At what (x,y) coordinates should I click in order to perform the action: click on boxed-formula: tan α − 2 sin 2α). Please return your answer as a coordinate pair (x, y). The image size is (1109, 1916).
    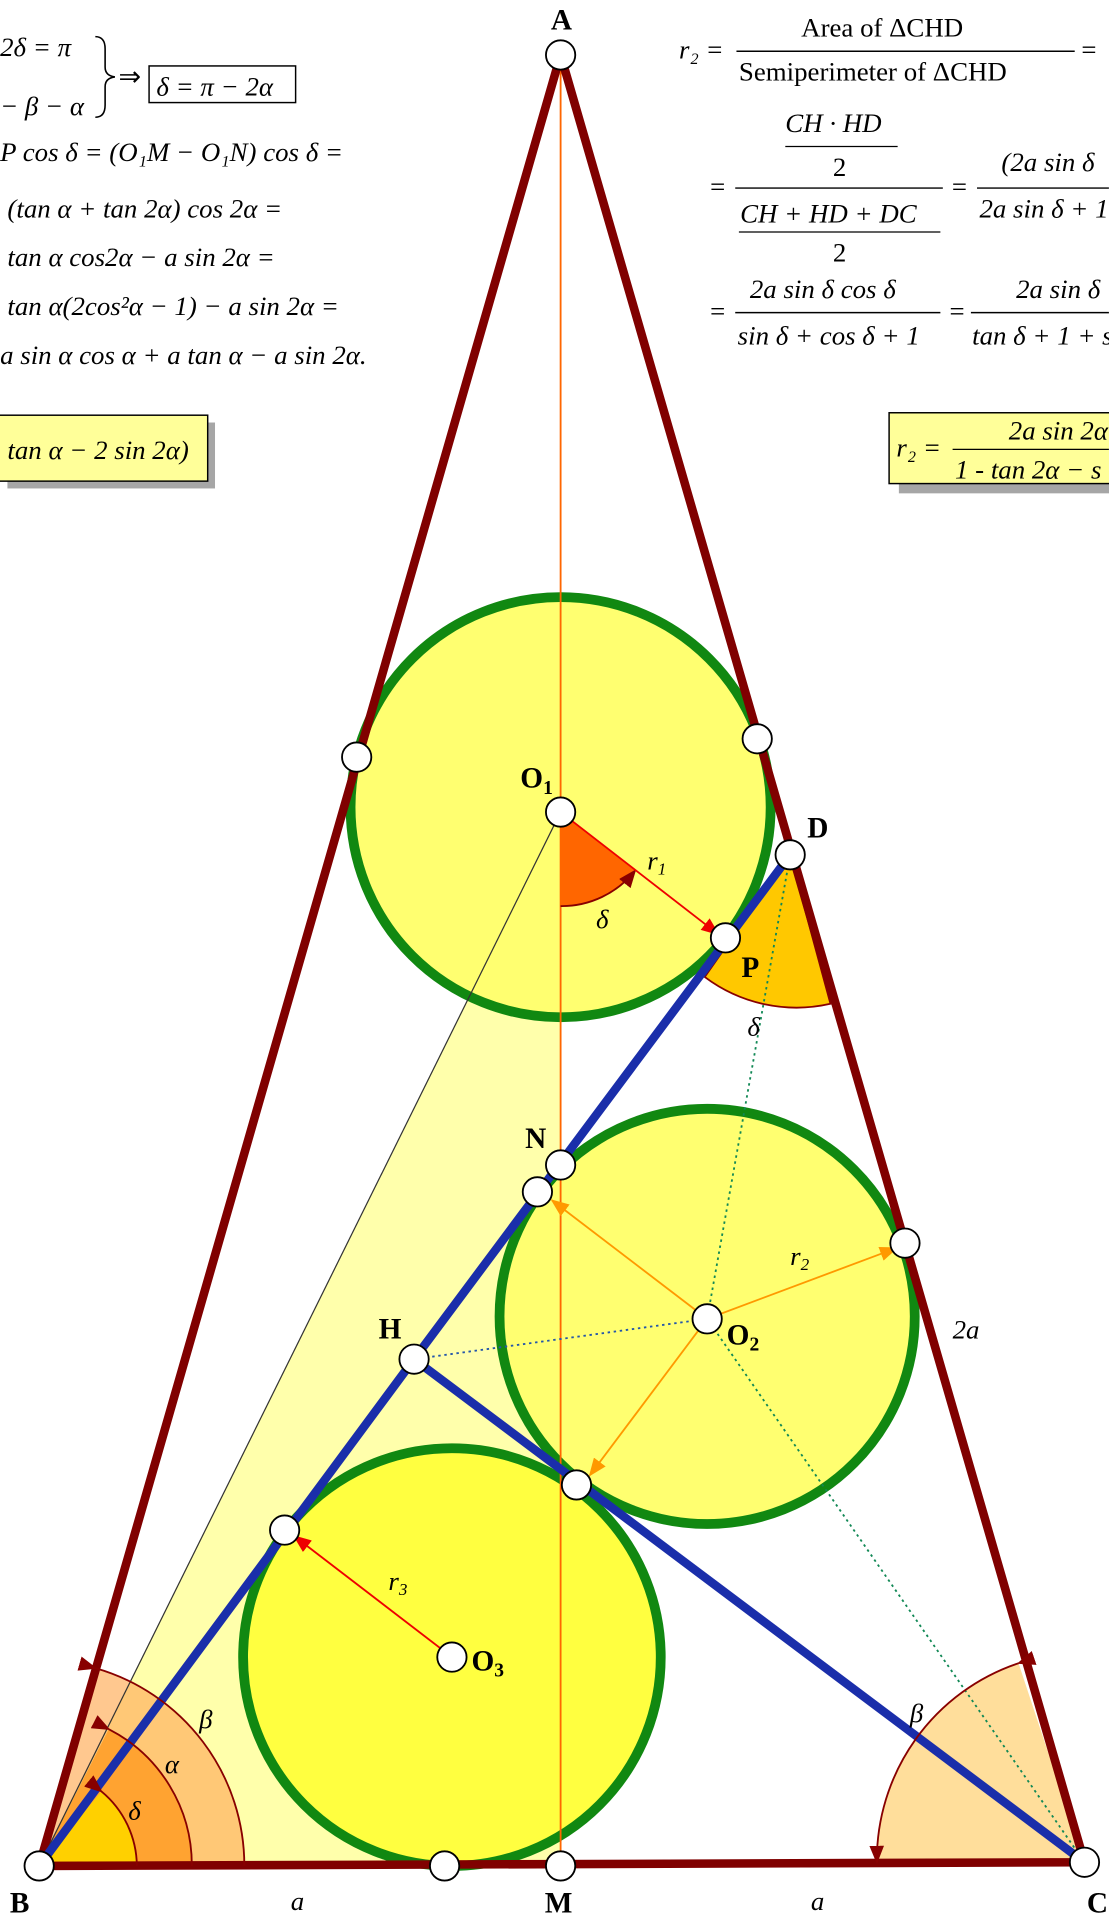
    Looking at the image, I should click on (97, 450).